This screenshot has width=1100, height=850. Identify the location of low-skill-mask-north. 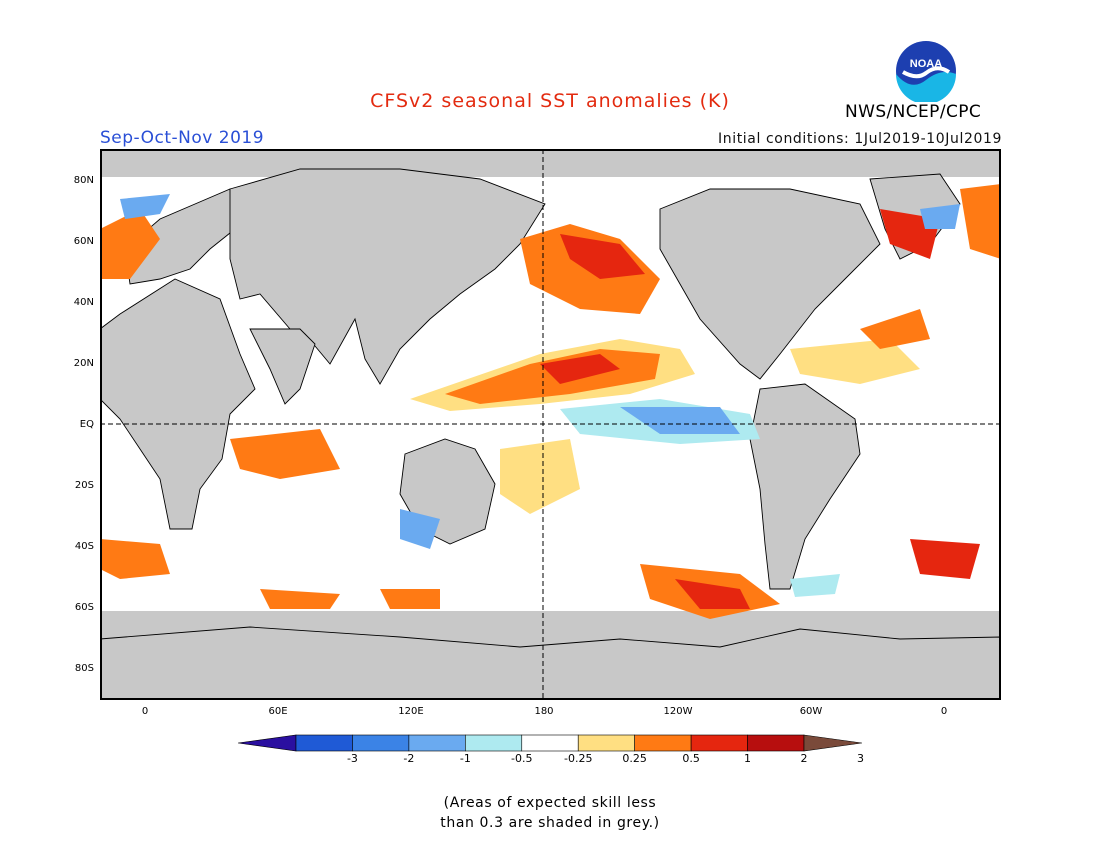
(550, 163).